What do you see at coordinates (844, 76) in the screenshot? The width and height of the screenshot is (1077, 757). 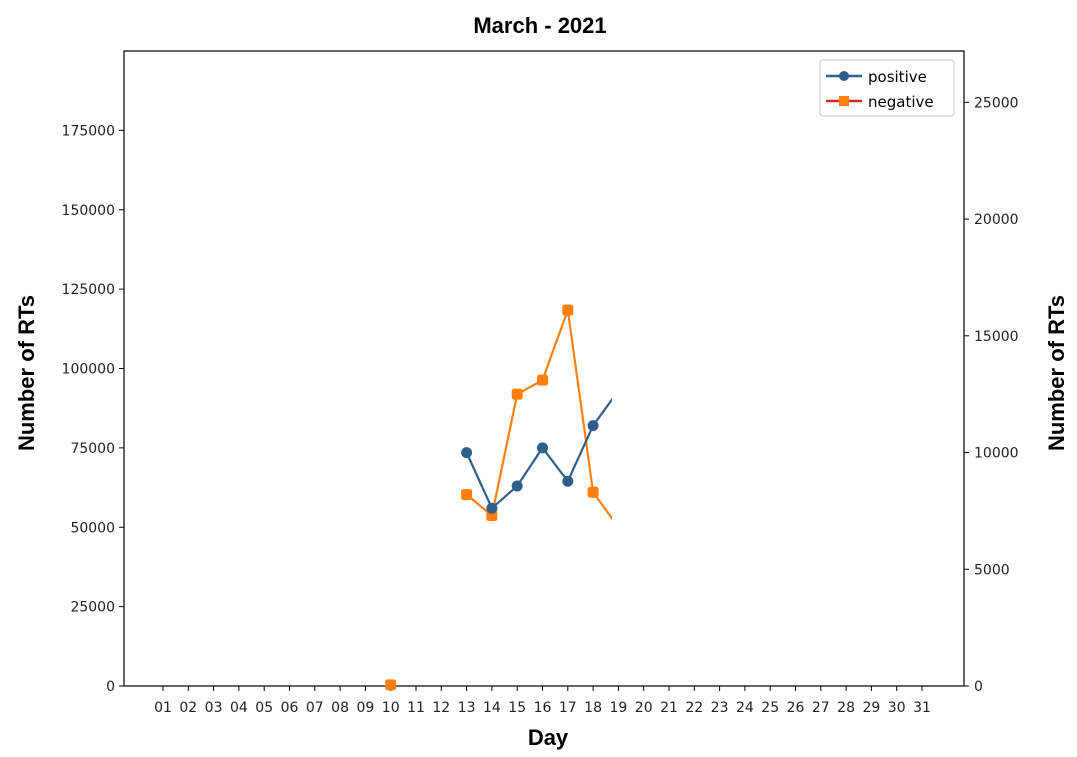 I see `legend-marker-positive` at bounding box center [844, 76].